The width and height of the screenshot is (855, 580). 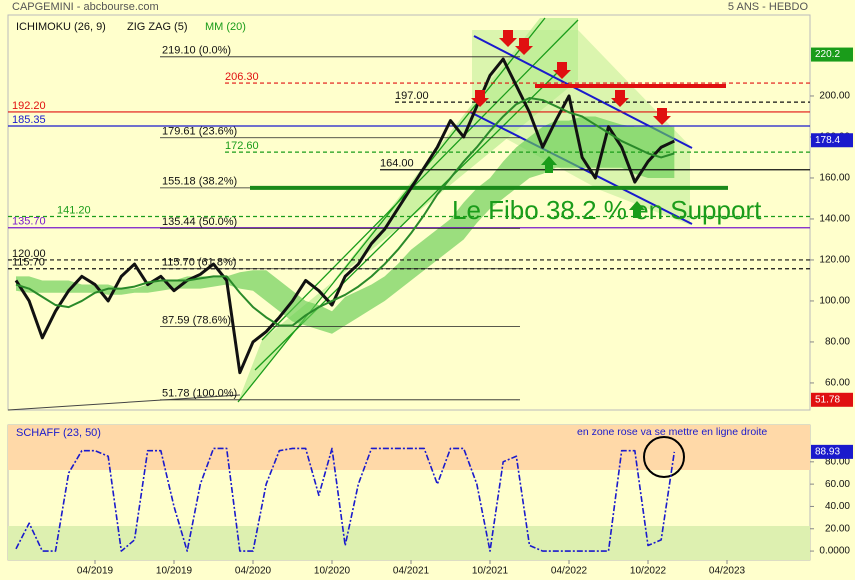 I want to click on level-label: 172.60, so click(x=242, y=146).